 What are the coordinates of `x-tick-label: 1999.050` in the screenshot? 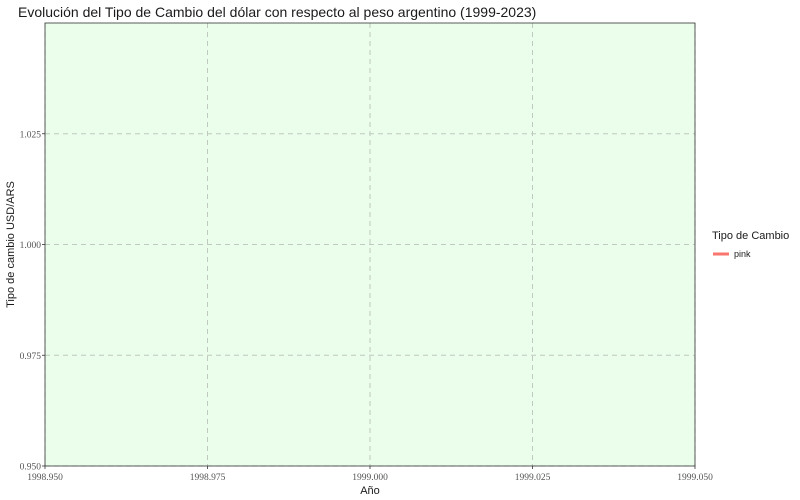 It's located at (695, 478).